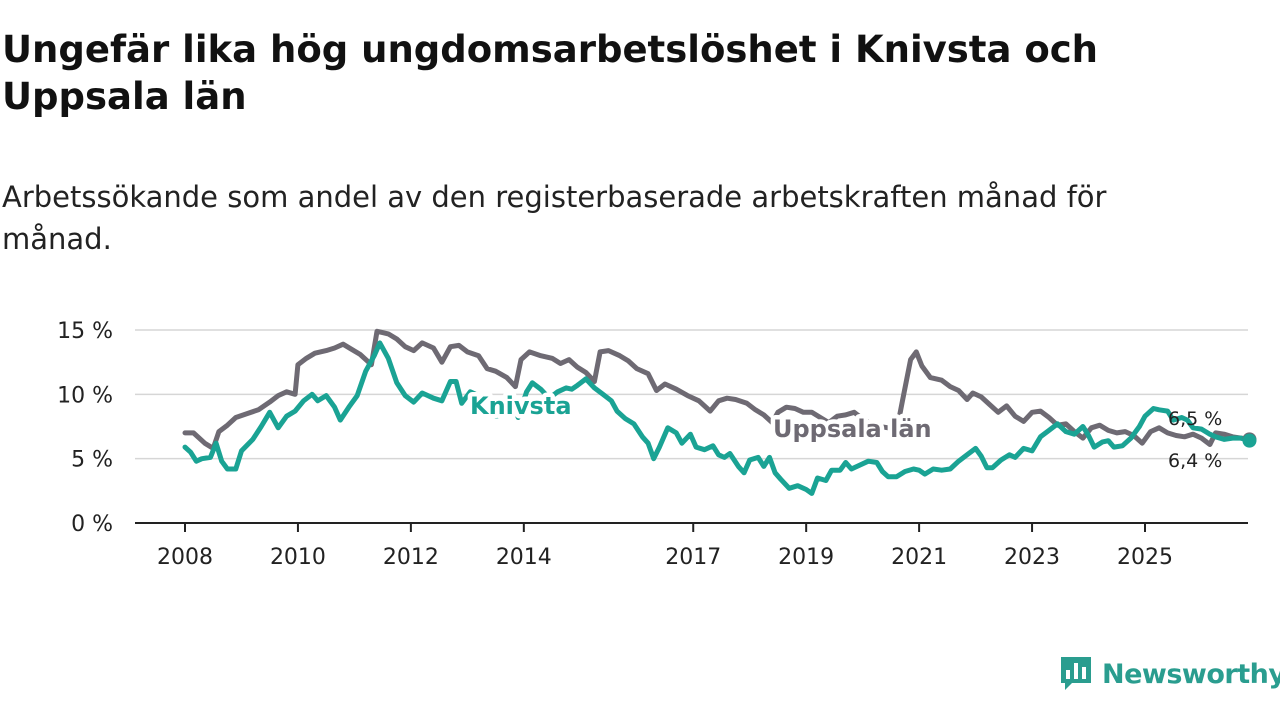  What do you see at coordinates (1032, 557) in the screenshot?
I see `x-tick-label: 2023` at bounding box center [1032, 557].